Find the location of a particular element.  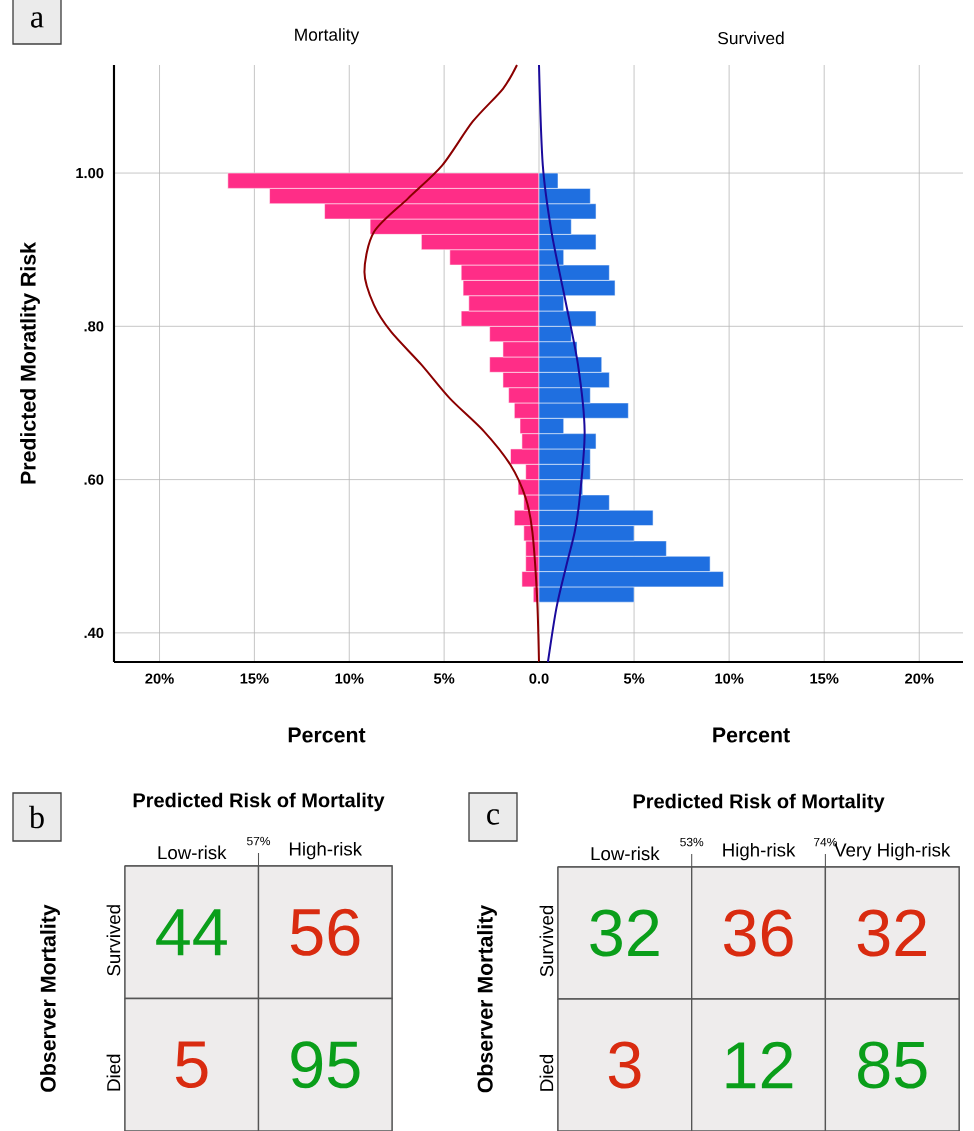

data-label: 85 is located at coordinates (892, 1065).